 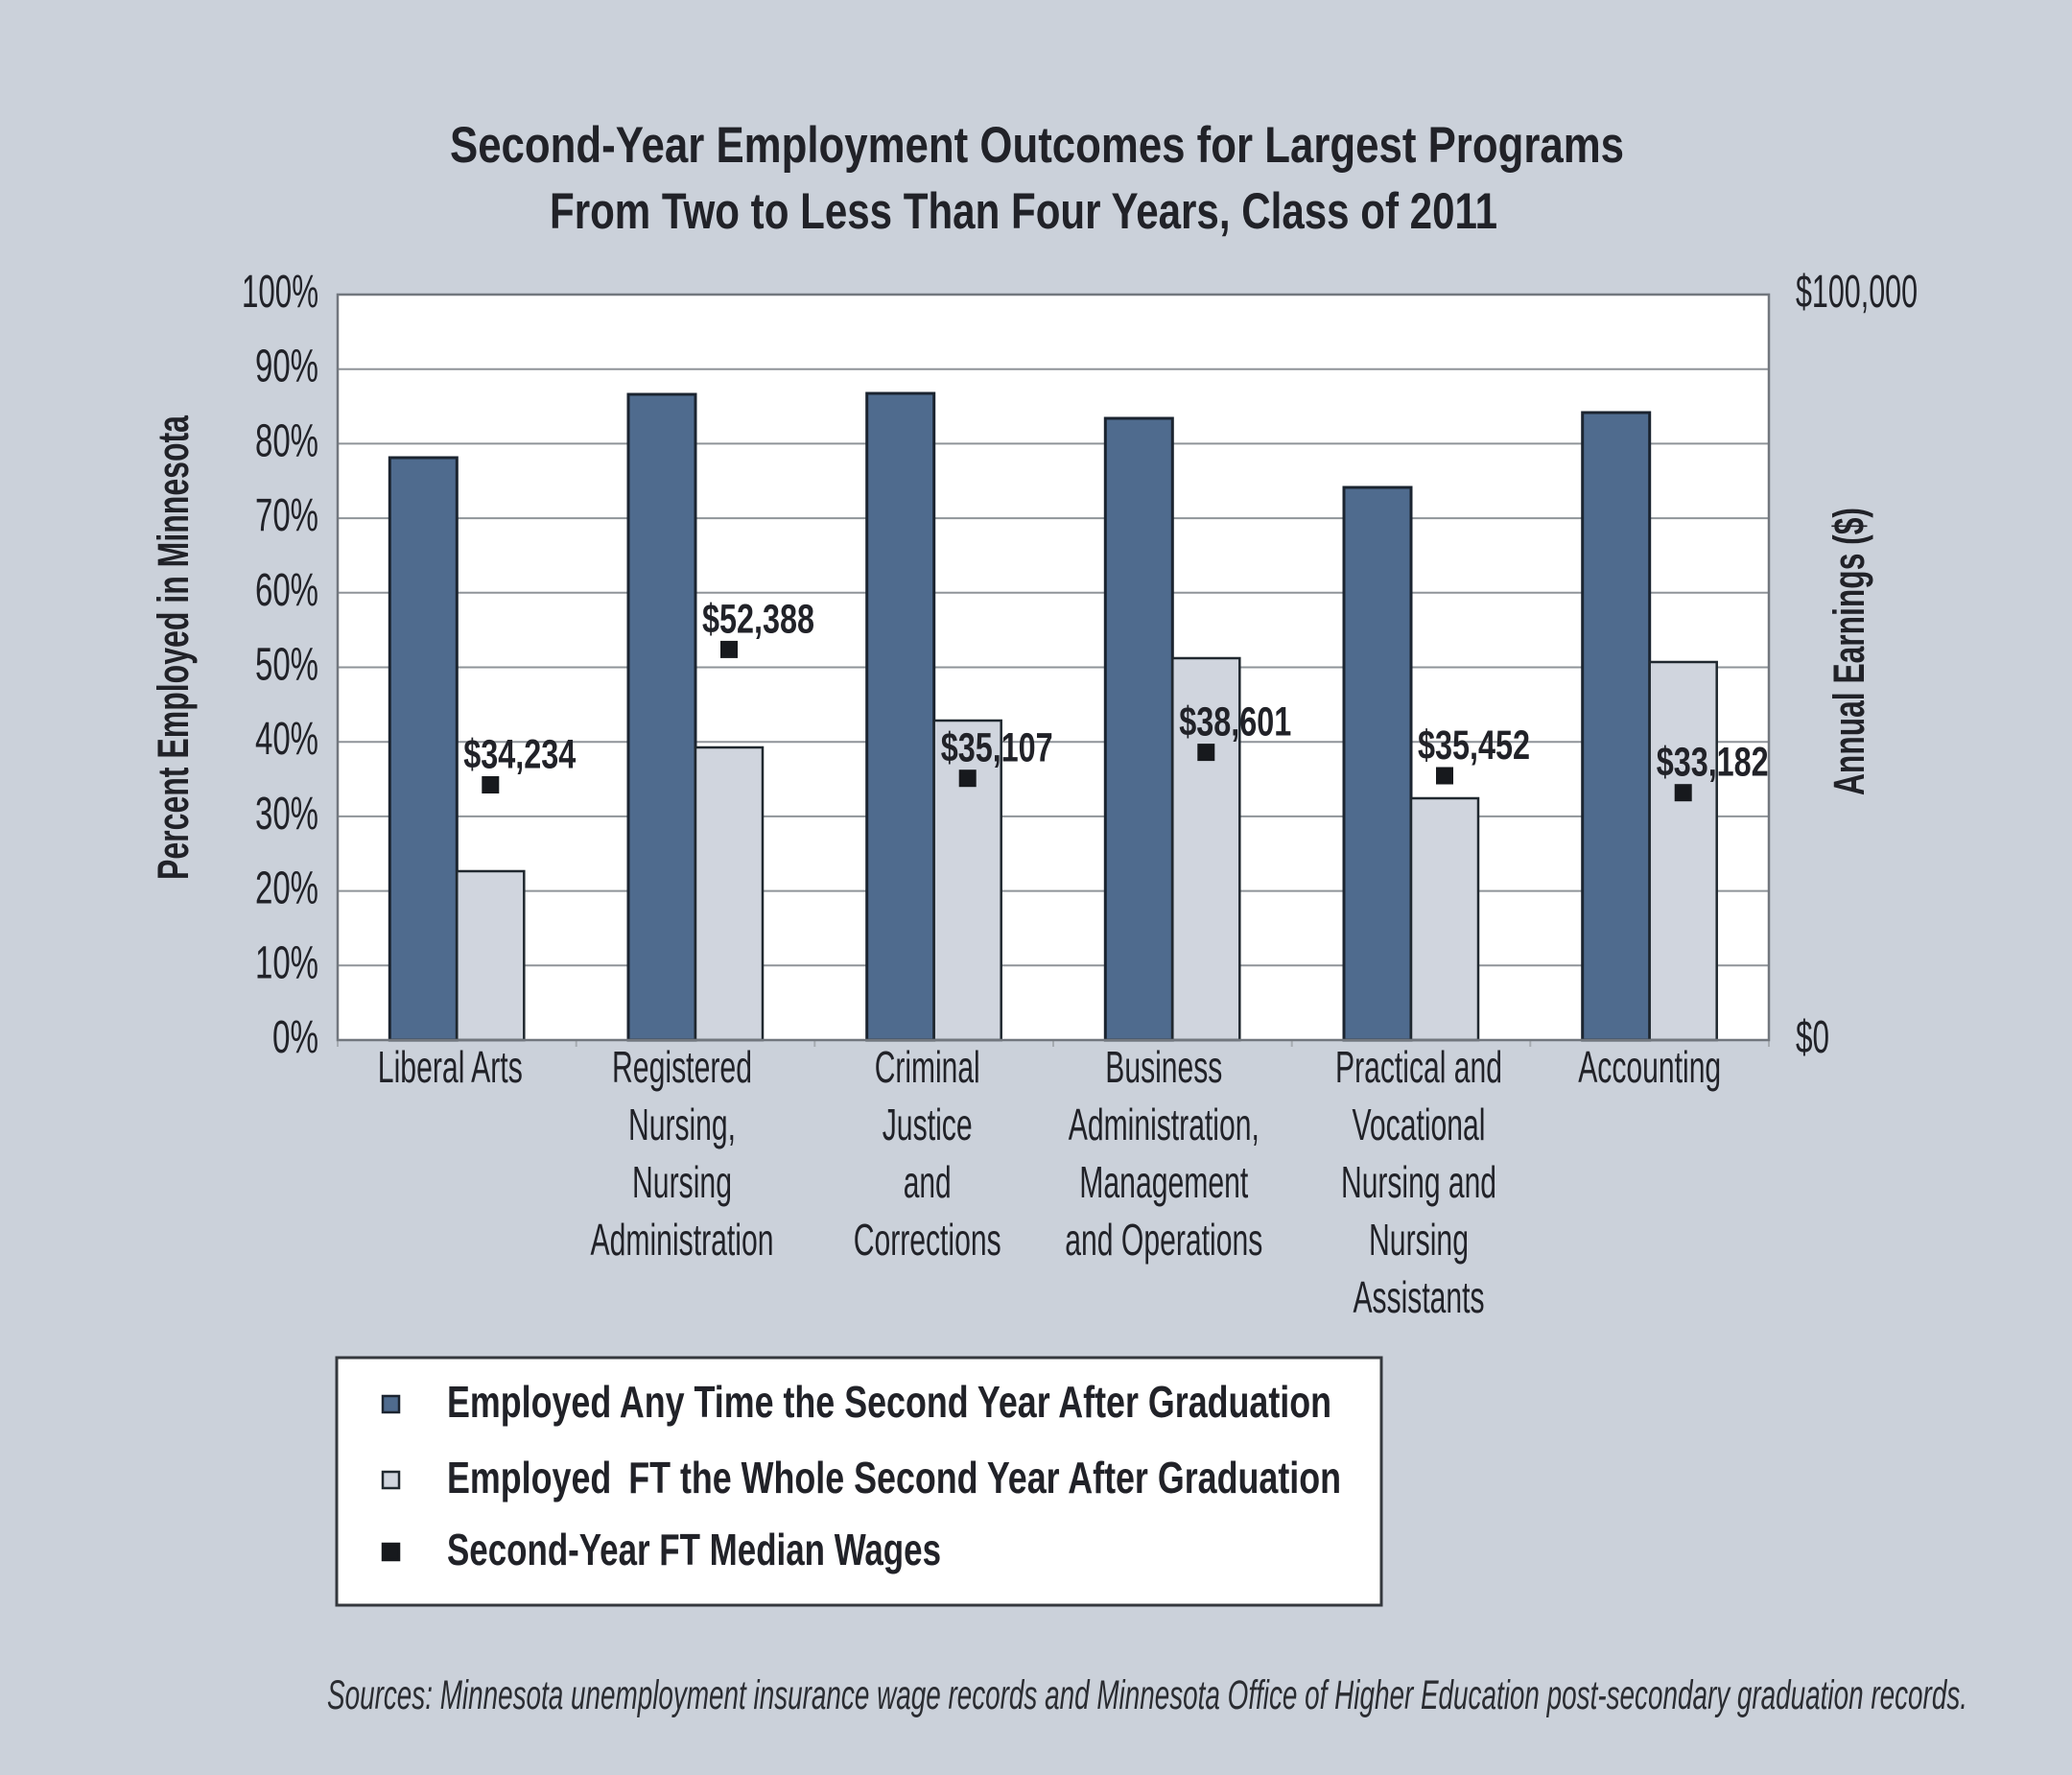 What do you see at coordinates (927, 1067) in the screenshot?
I see `svg-text: Criminal` at bounding box center [927, 1067].